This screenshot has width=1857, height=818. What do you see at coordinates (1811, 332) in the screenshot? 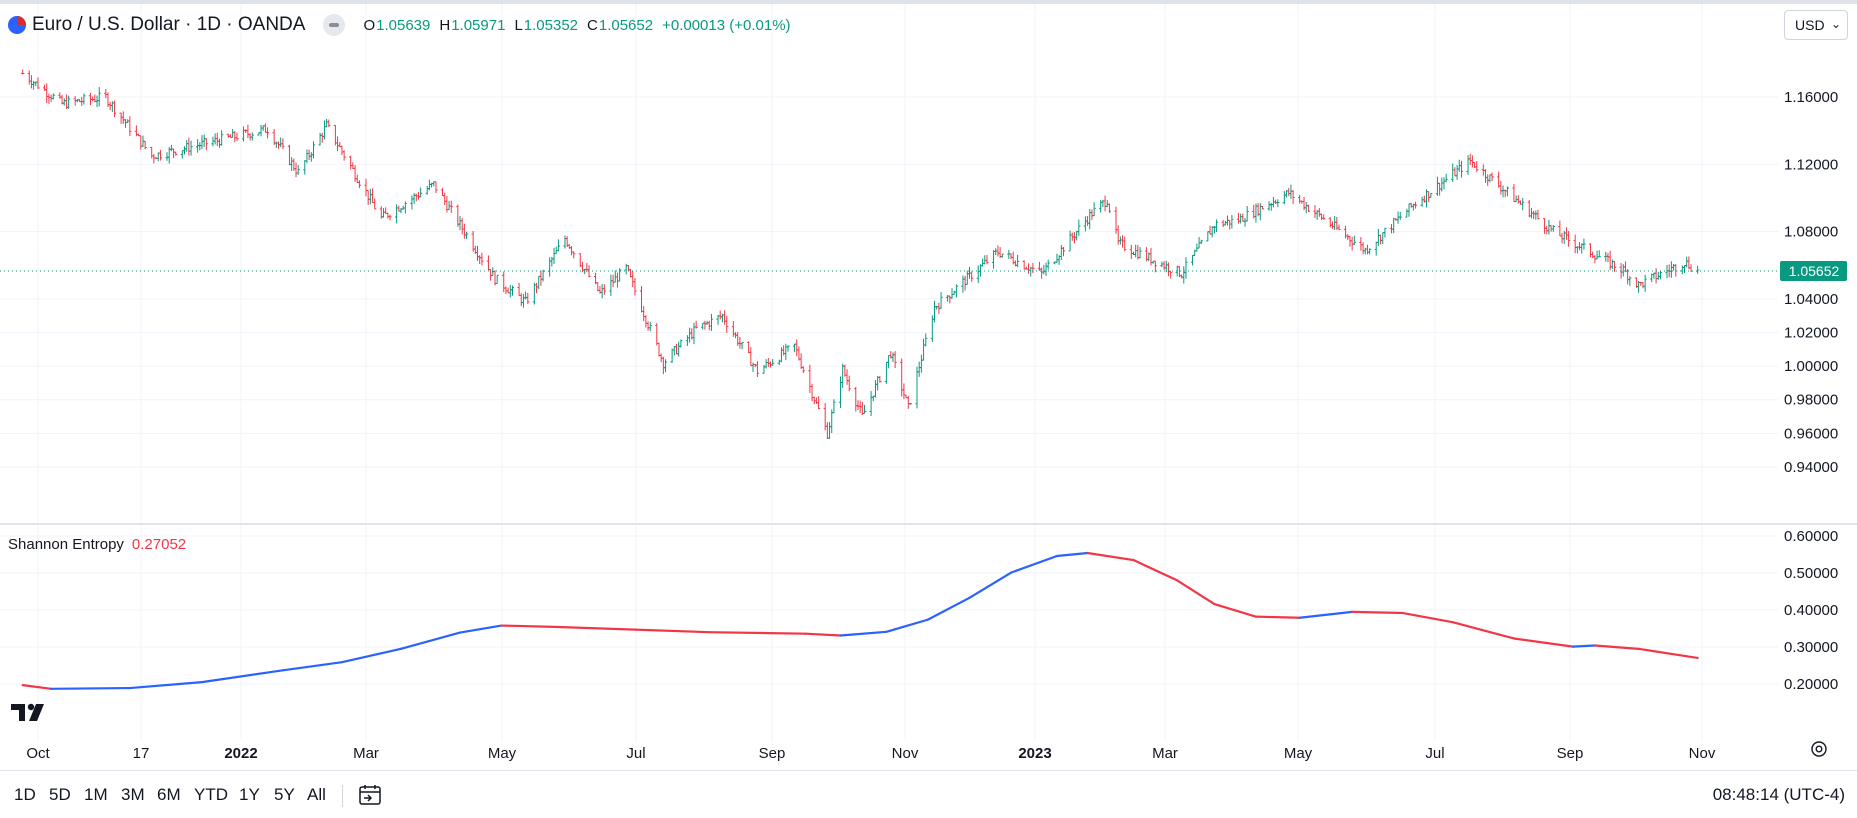
I see `price-tick-label: 1.02000` at bounding box center [1811, 332].